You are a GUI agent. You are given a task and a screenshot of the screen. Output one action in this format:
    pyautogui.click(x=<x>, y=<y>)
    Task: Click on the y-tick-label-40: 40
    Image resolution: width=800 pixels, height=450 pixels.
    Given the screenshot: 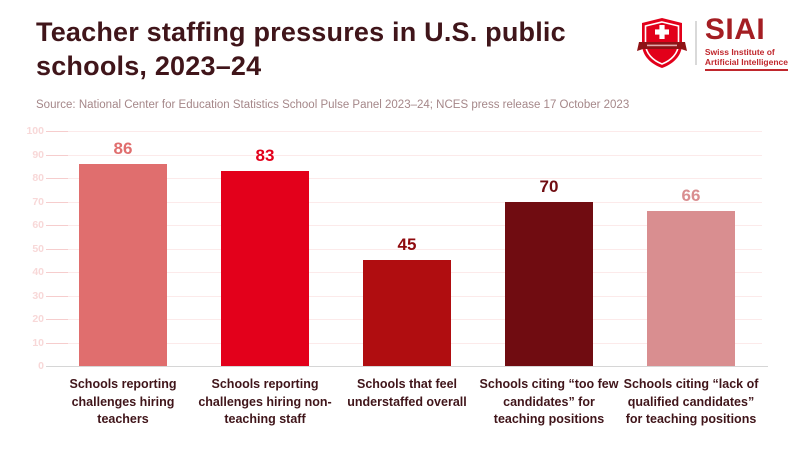 What is the action you would take?
    pyautogui.click(x=38, y=272)
    